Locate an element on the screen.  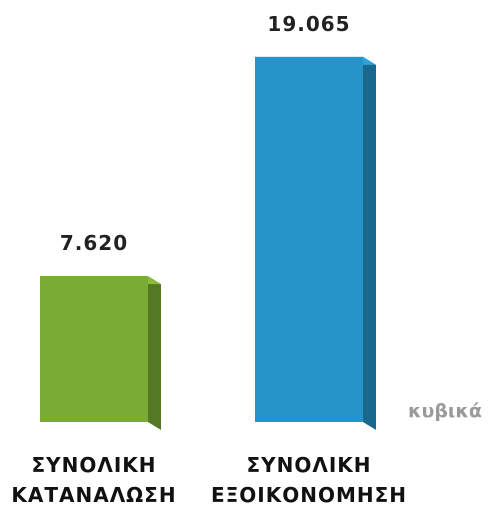
category-label: ΣΥΝΟΛΙΚΗ ΚΑΤΑΝΑΛΩΣΗ is located at coordinates (94, 480).